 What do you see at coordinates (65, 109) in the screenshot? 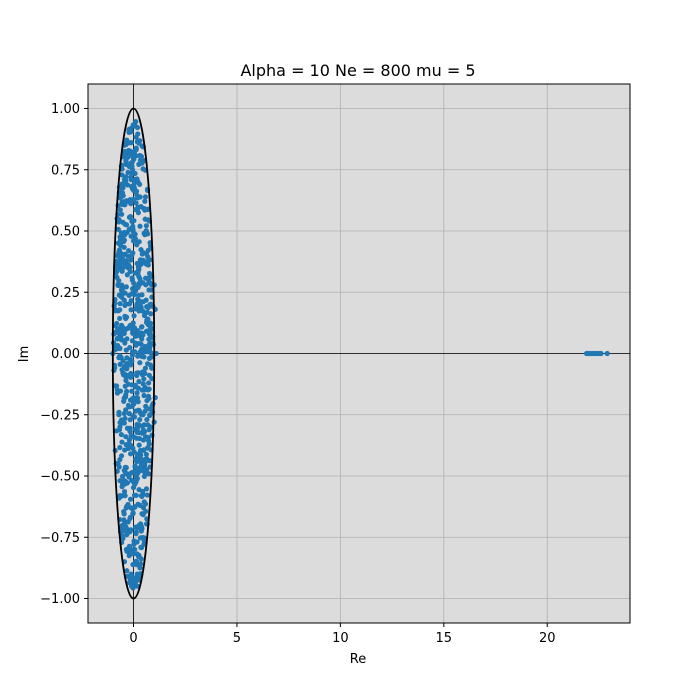
I see `y-tick-label-8: 1.00` at bounding box center [65, 109].